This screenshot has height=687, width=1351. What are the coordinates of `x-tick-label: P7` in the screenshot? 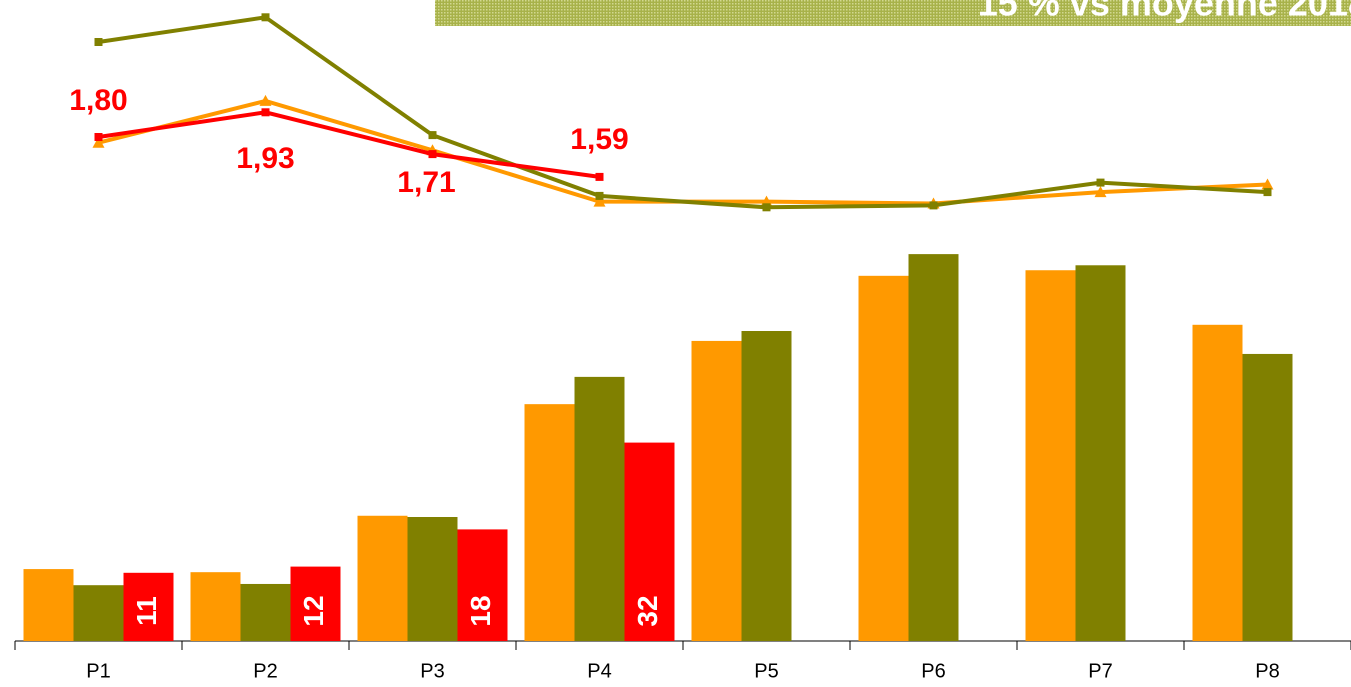 It's located at (1100, 671).